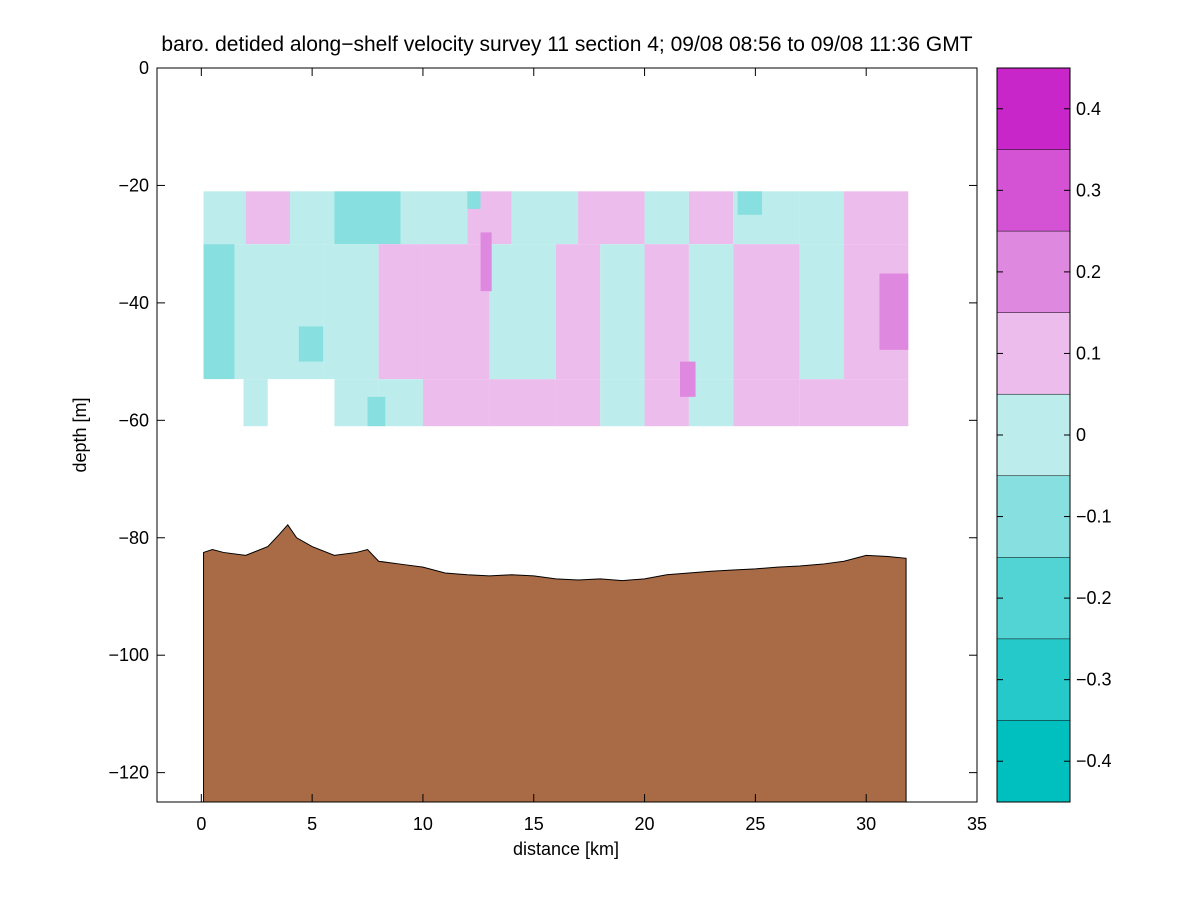  I want to click on x-tick-label: 15, so click(534, 824).